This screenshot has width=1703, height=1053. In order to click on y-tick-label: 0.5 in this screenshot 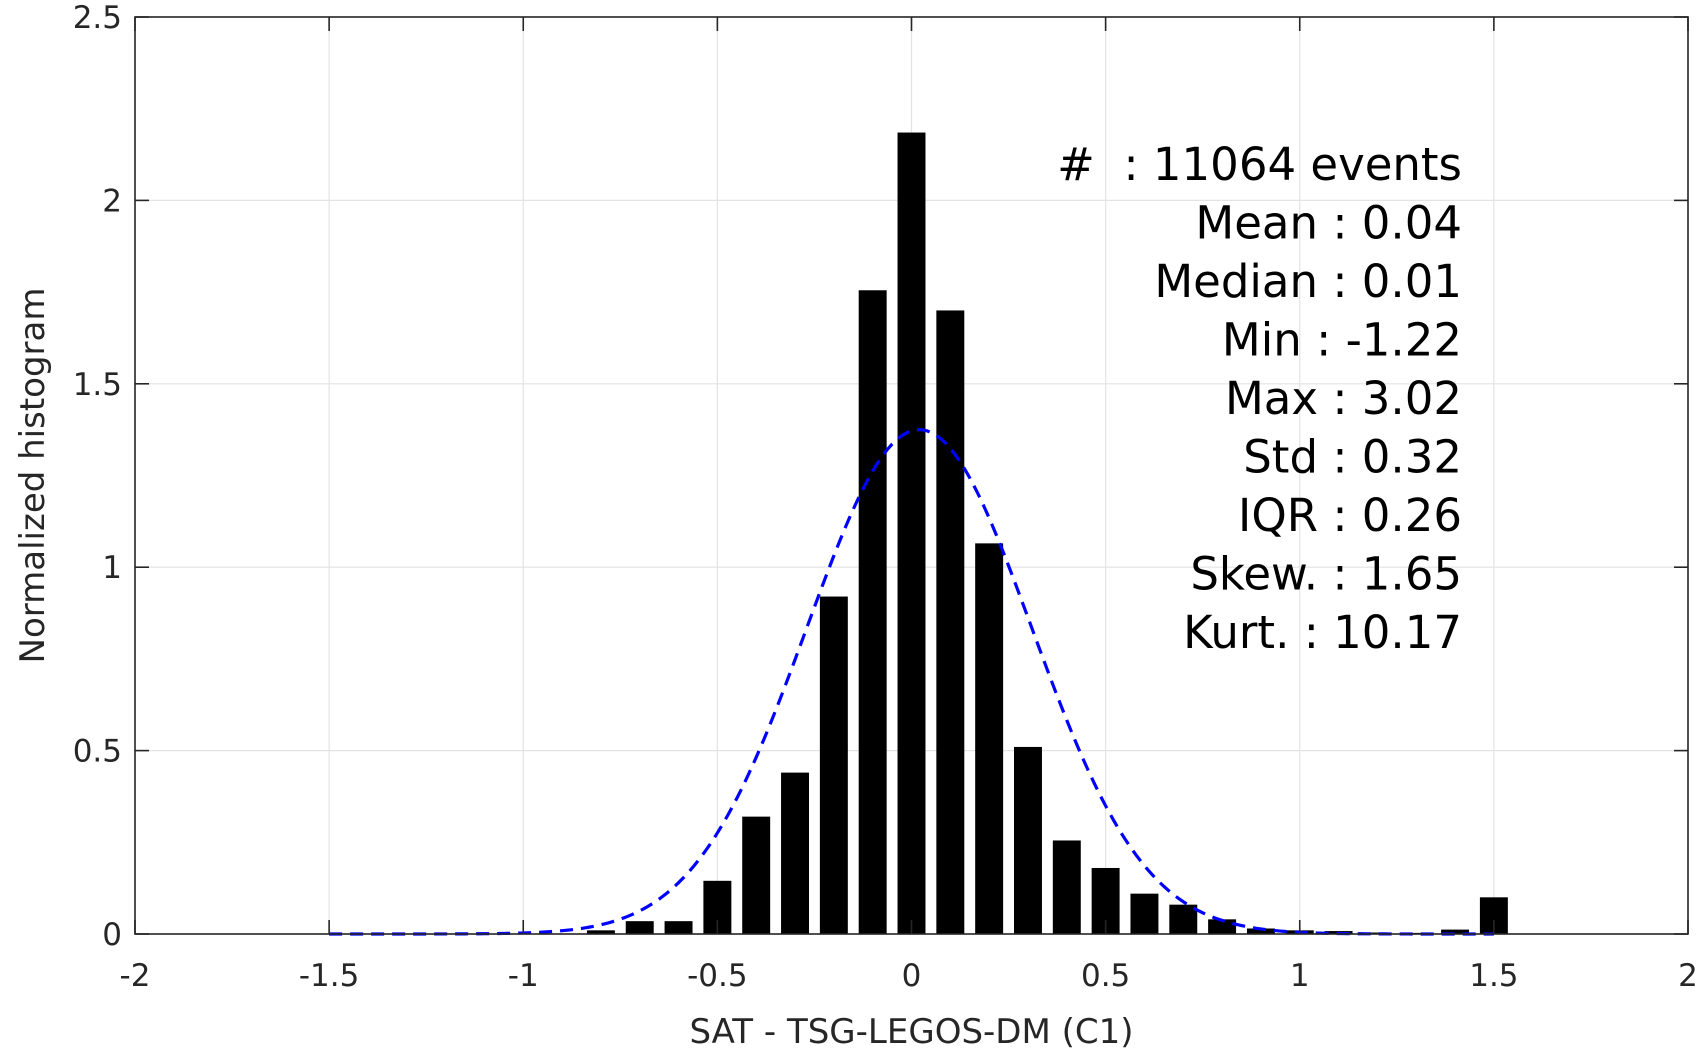, I will do `click(97, 752)`.